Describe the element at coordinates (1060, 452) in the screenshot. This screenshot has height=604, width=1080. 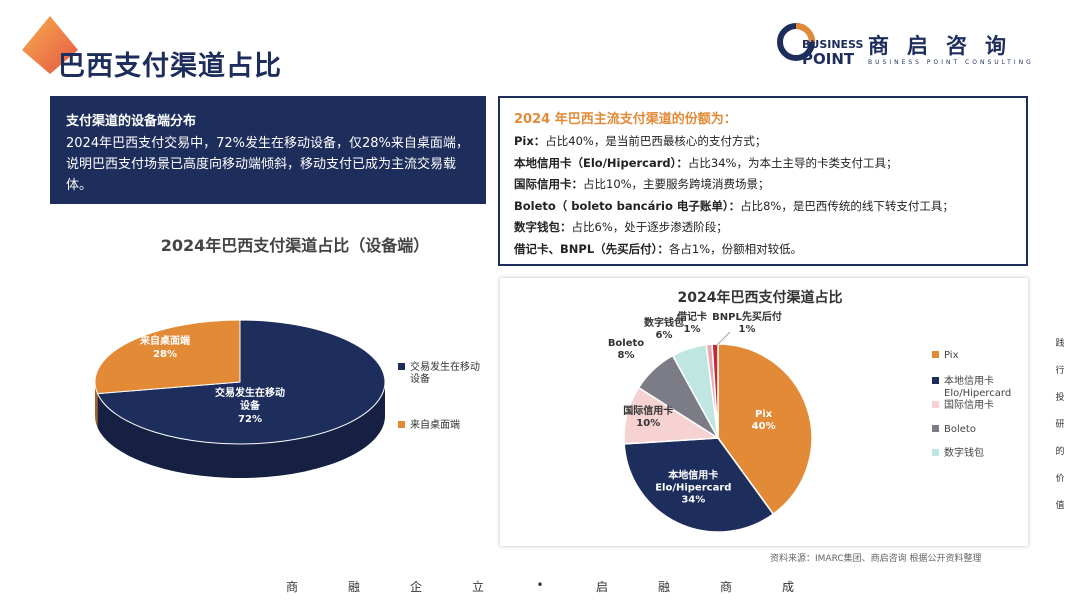
I see `side-char: 的` at that location.